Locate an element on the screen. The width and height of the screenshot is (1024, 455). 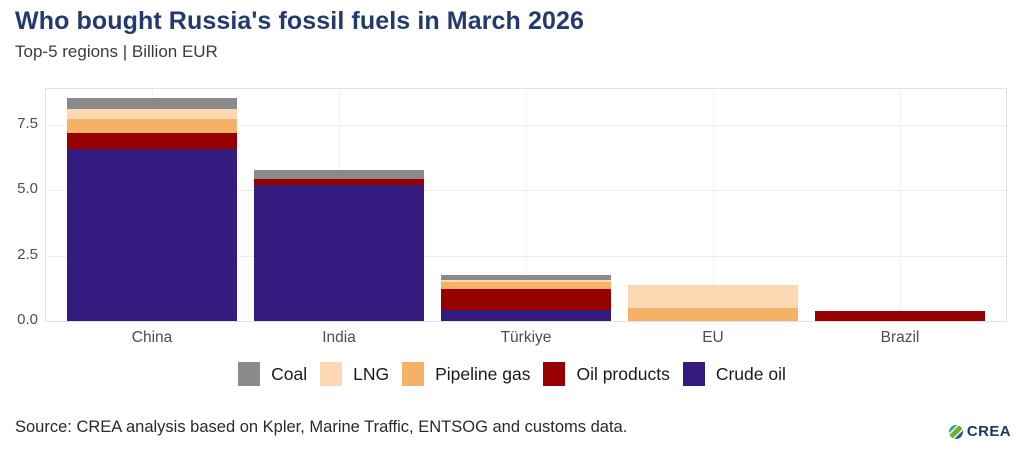
stacked-bar-Brazil is located at coordinates (900, 315).